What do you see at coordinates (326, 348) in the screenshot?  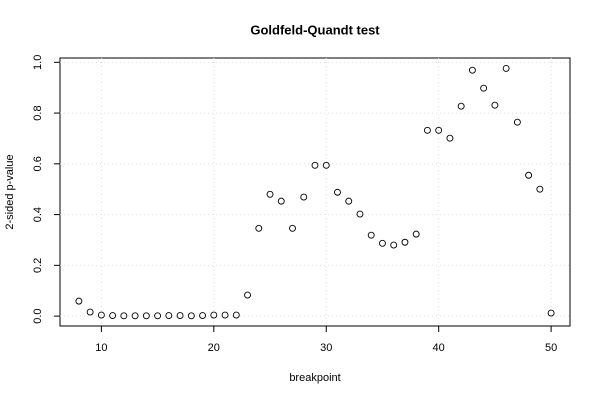 I see `x-tick-label: 30` at bounding box center [326, 348].